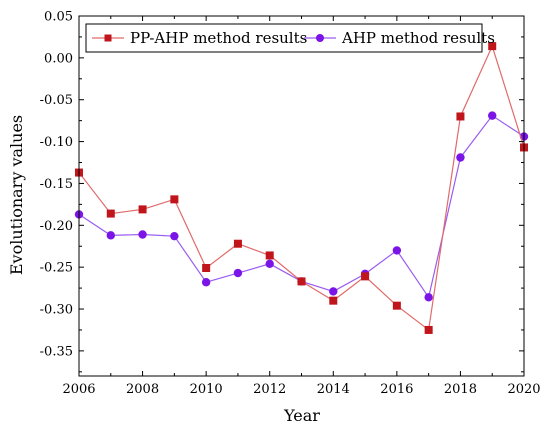  What do you see at coordinates (206, 389) in the screenshot?
I see `x-tick-label: 2010` at bounding box center [206, 389].